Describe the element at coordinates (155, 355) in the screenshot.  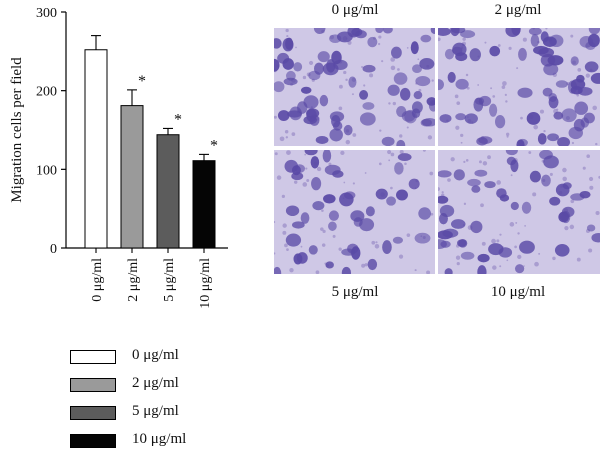
I see `legend-label: 0 μg/ml` at that location.